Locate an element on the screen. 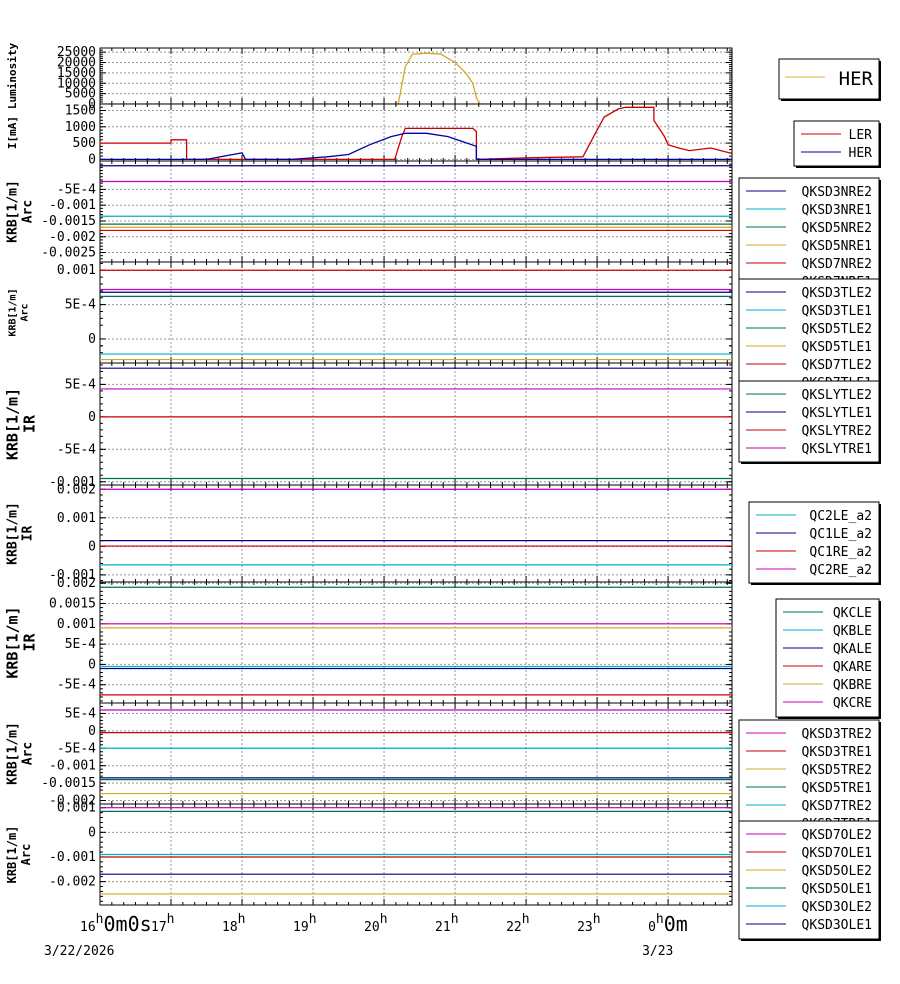 The height and width of the screenshot is (984, 900). time-tick-label: 23h is located at coordinates (588, 923).